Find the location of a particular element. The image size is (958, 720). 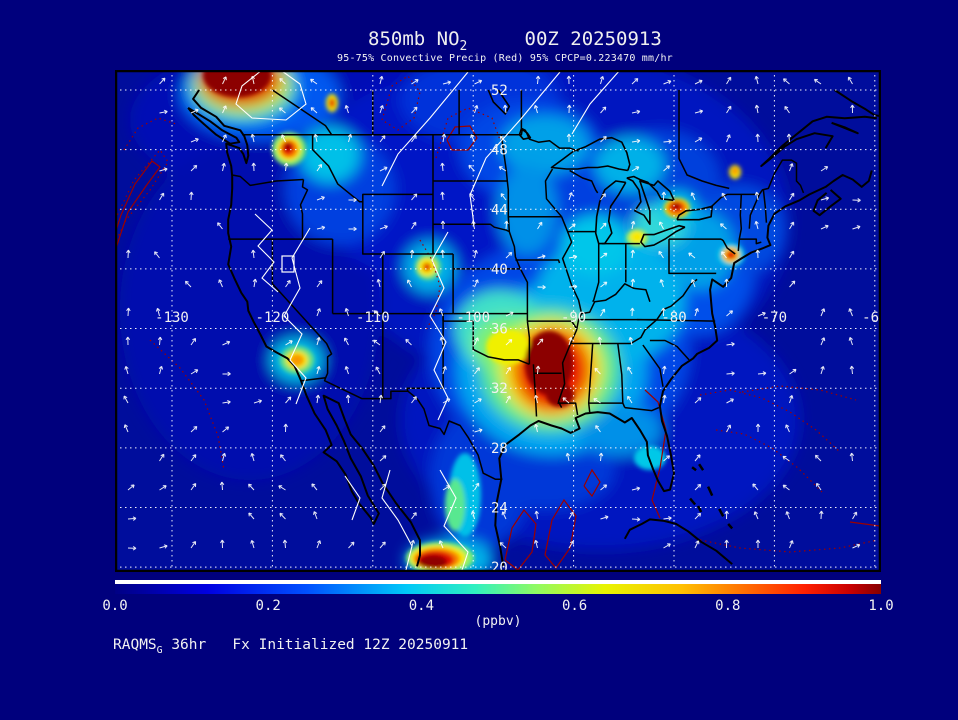

colorbar-tick: 1.0 is located at coordinates (881, 606).